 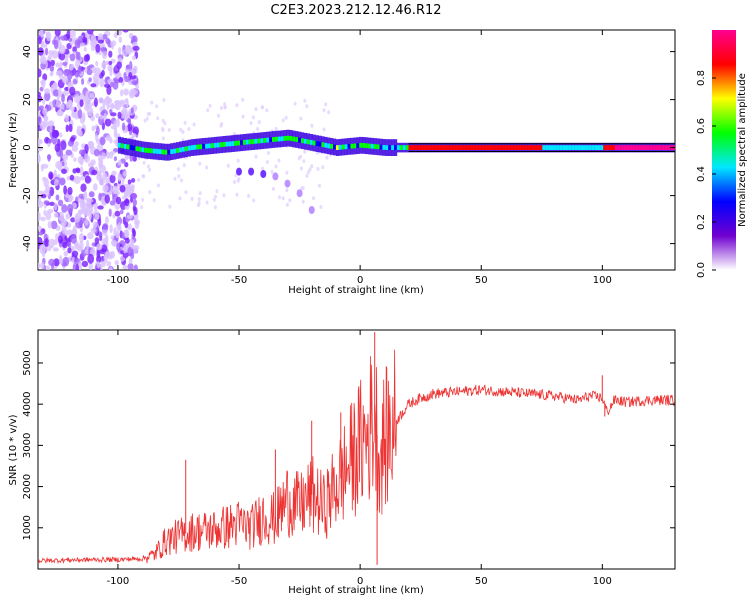 I want to click on echo-branch-point, so click(x=263, y=174).